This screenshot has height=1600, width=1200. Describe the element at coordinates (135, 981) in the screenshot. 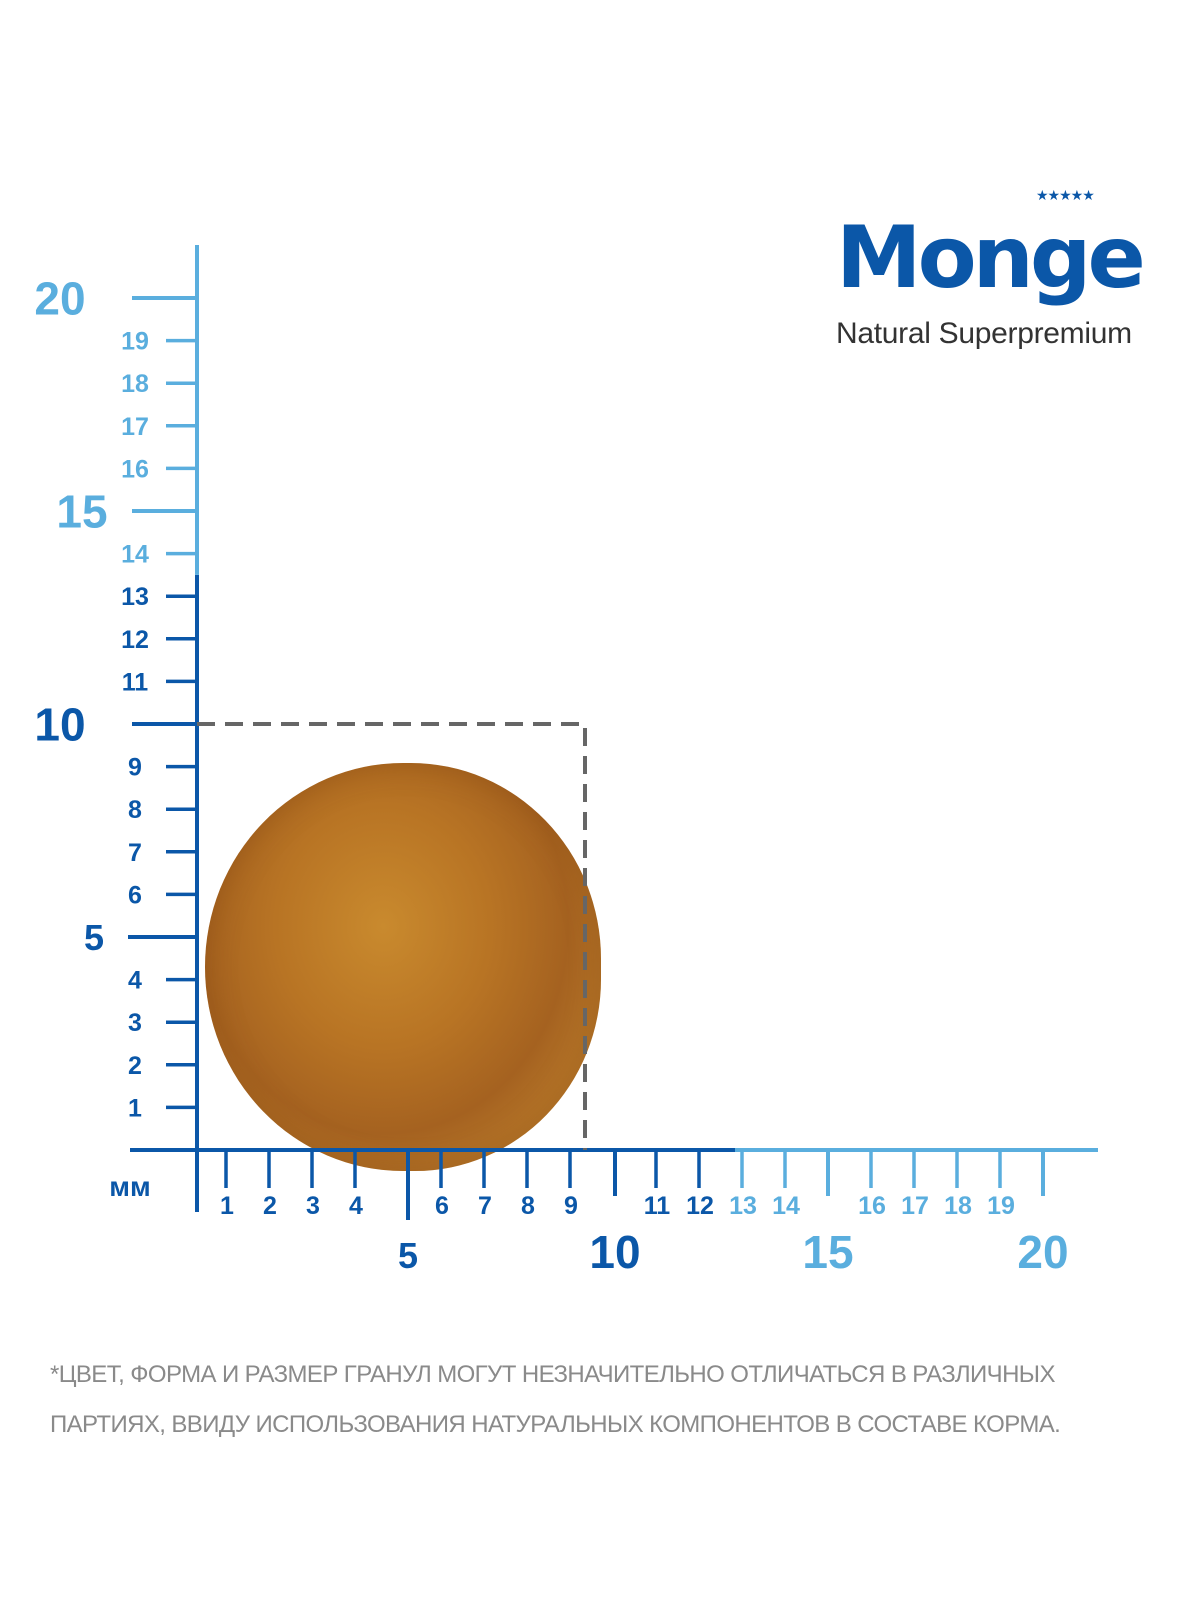

I see `y-tick-label: 4` at that location.